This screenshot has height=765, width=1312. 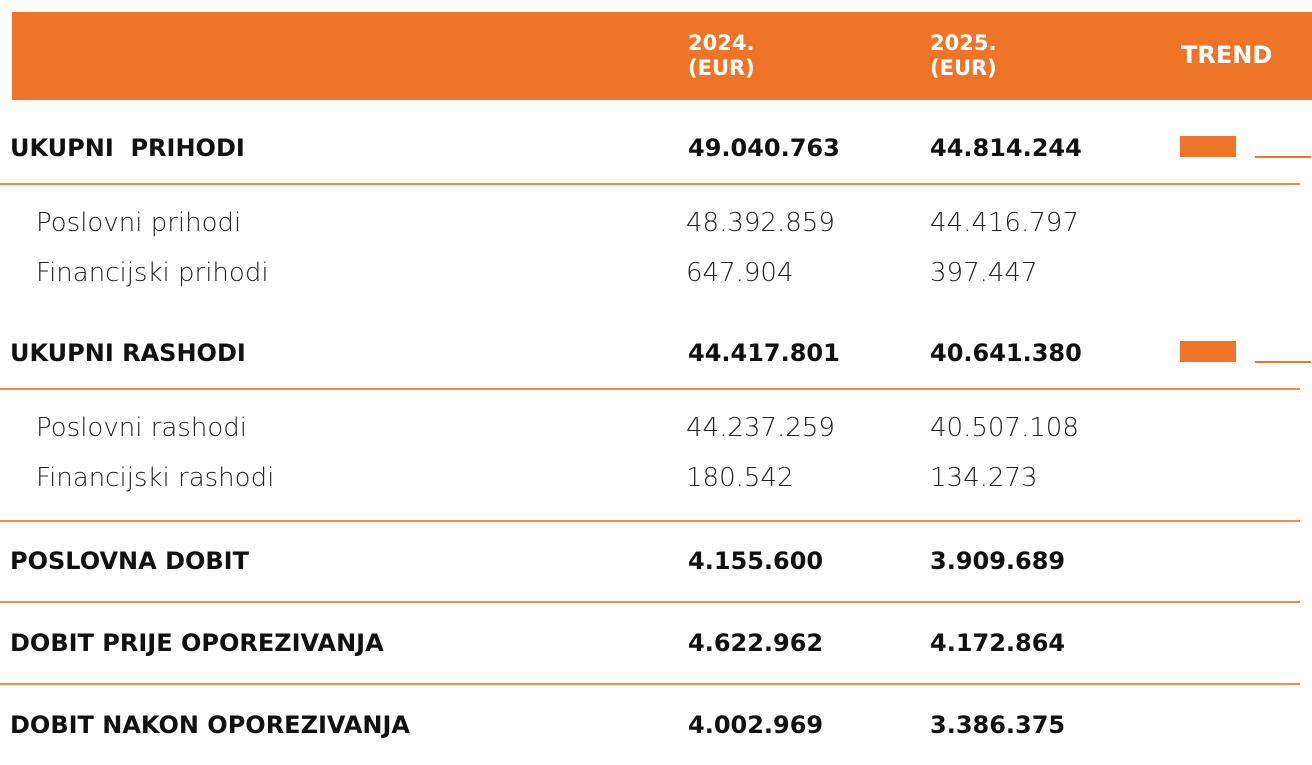 What do you see at coordinates (963, 43) in the screenshot?
I see `header-year: 2025.` at bounding box center [963, 43].